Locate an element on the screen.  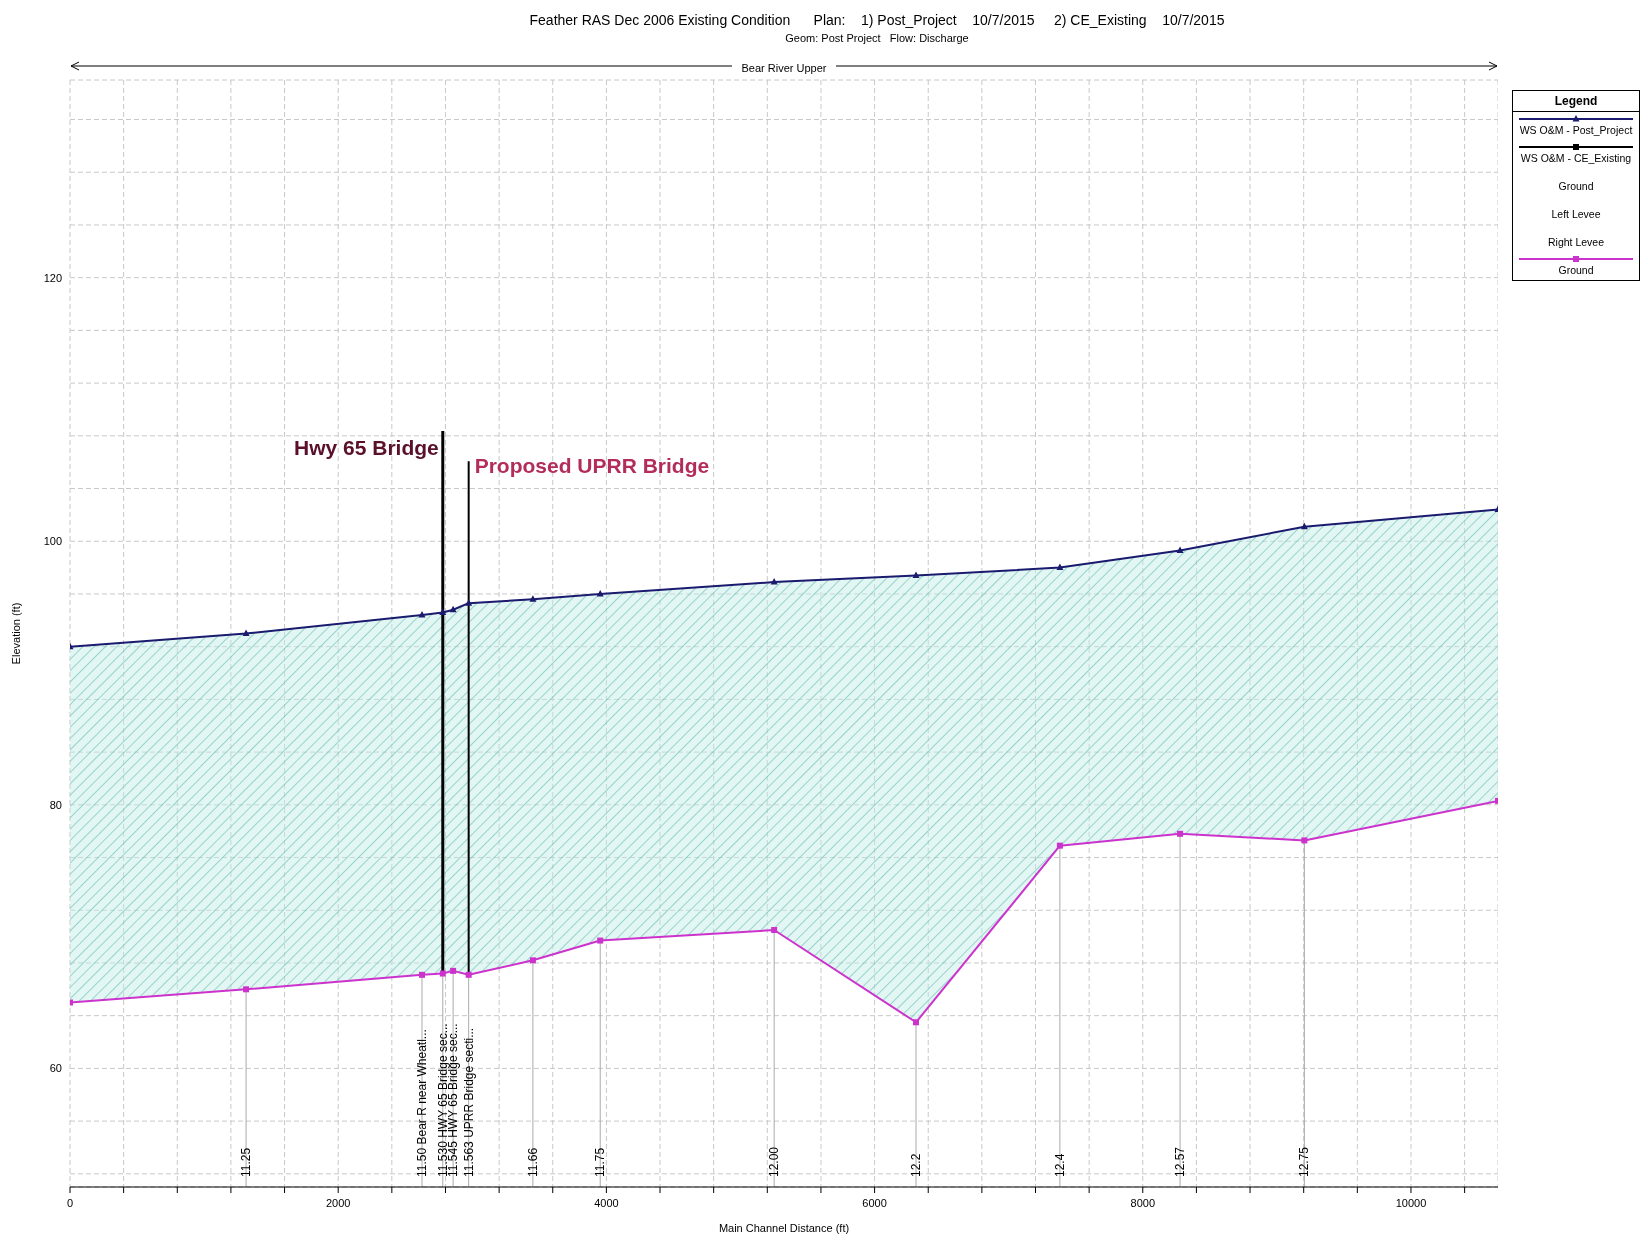
legend-label: WS O&M - Post_Project is located at coordinates (1576, 130).